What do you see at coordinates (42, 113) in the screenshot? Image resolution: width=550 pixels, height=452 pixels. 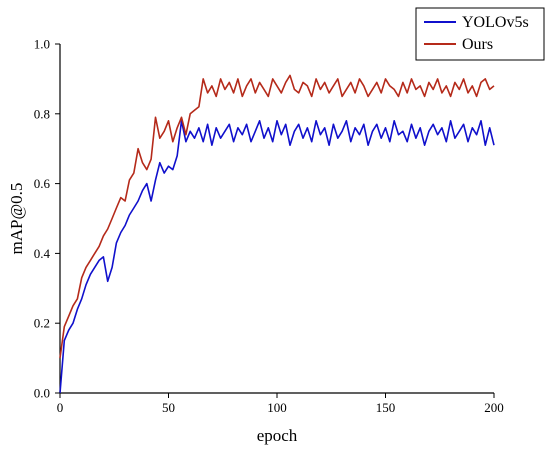 I see `y-tick-label: 0.8` at bounding box center [42, 113].